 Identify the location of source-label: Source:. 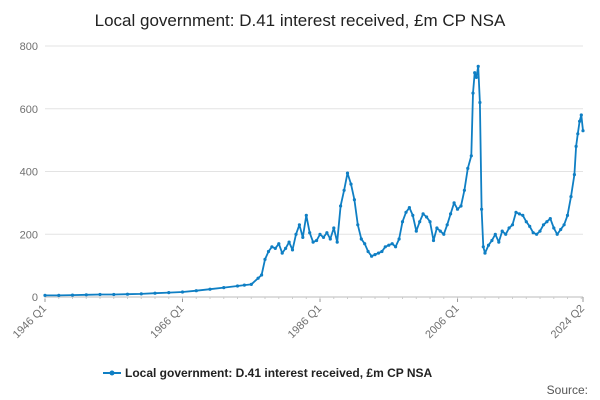
(567, 390).